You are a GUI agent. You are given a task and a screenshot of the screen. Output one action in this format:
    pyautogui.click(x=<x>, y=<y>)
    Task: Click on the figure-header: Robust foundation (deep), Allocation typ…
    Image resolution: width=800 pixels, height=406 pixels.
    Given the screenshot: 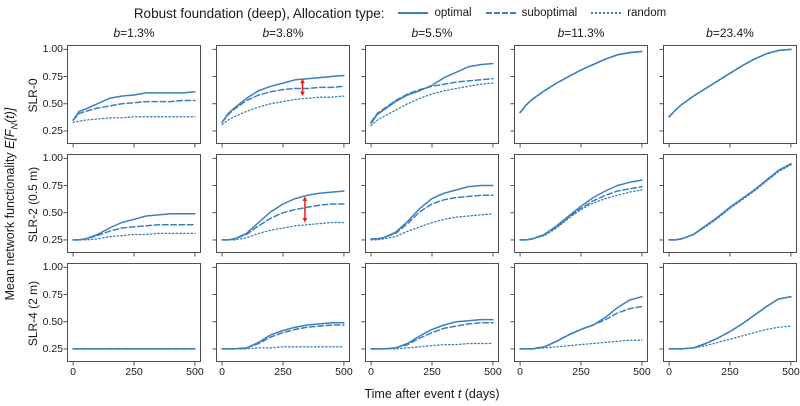 What is the action you would take?
    pyautogui.click(x=400, y=13)
    